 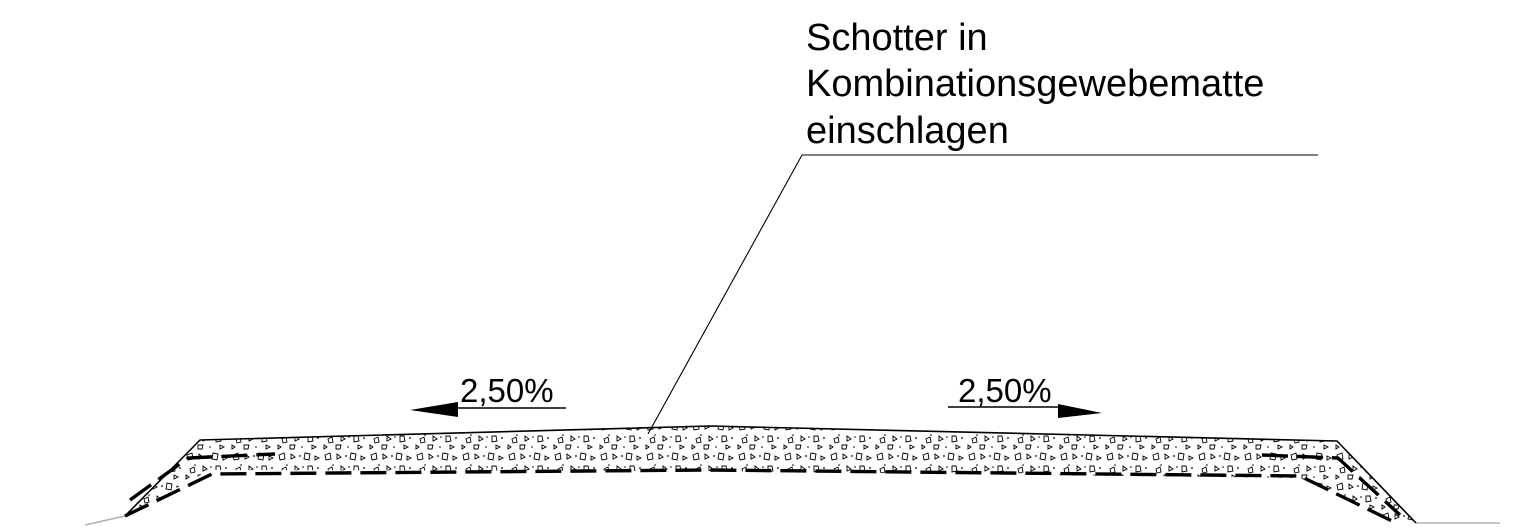 What do you see at coordinates (105, 520) in the screenshot?
I see `ground-line-left` at bounding box center [105, 520].